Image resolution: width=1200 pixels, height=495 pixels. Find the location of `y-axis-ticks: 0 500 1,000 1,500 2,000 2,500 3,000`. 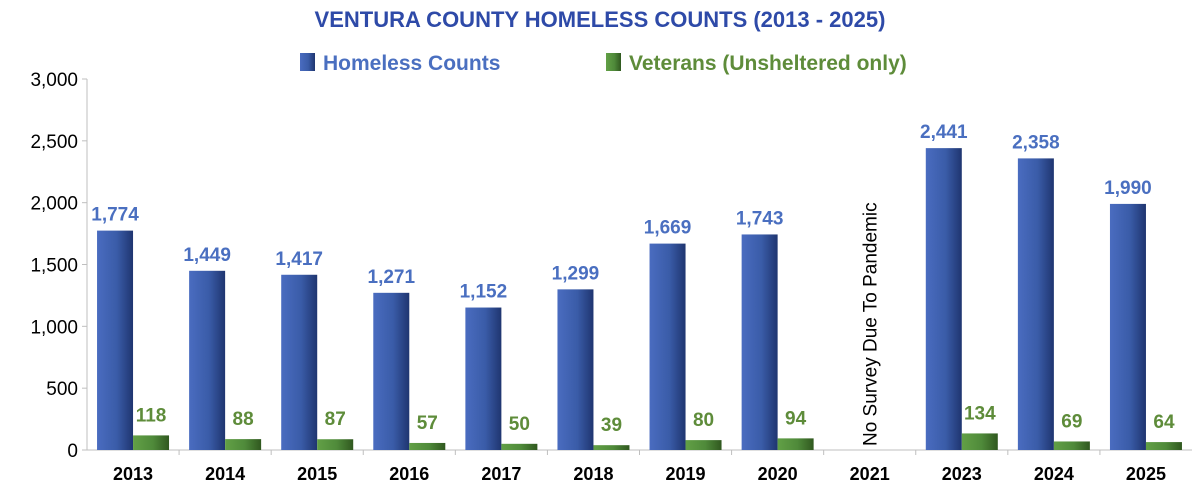

y-axis-ticks: 0 500 1,000 1,500 2,000 2,500 3,000 is located at coordinates (58, 266).